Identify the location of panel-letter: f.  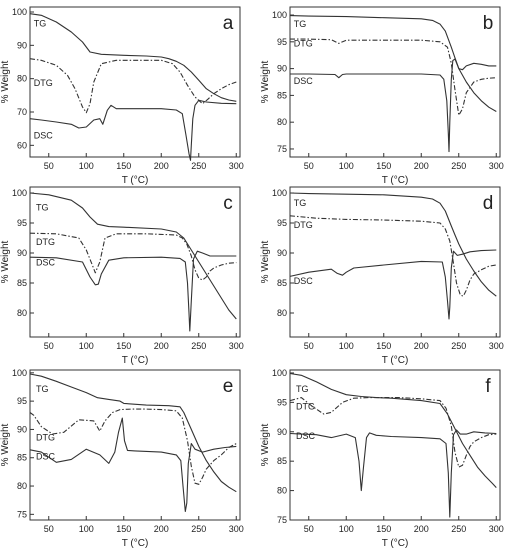
(488, 386).